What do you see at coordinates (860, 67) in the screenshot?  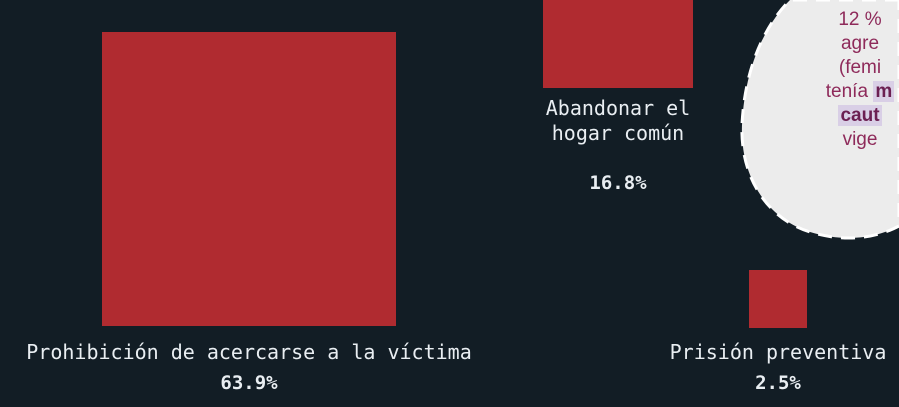 I see `callout-fragment: (femi` at bounding box center [860, 67].